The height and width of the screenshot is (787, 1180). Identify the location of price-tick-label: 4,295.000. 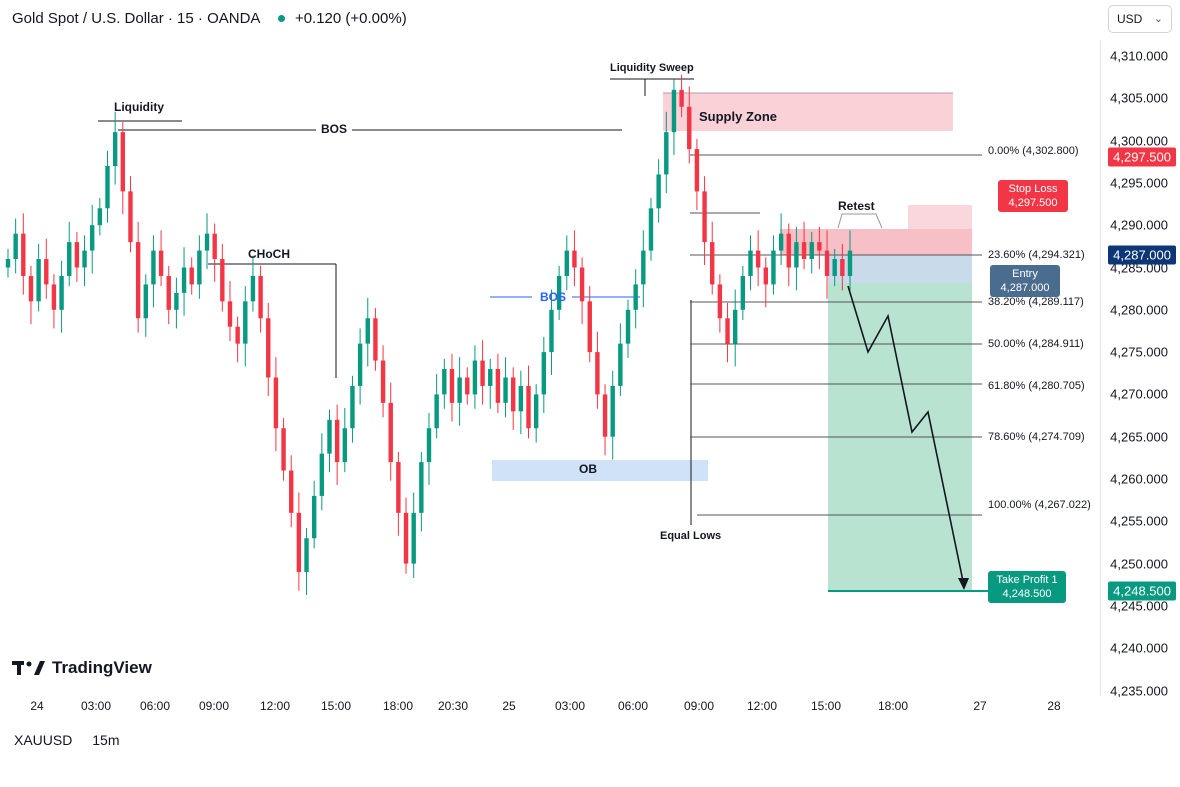
(1139, 183).